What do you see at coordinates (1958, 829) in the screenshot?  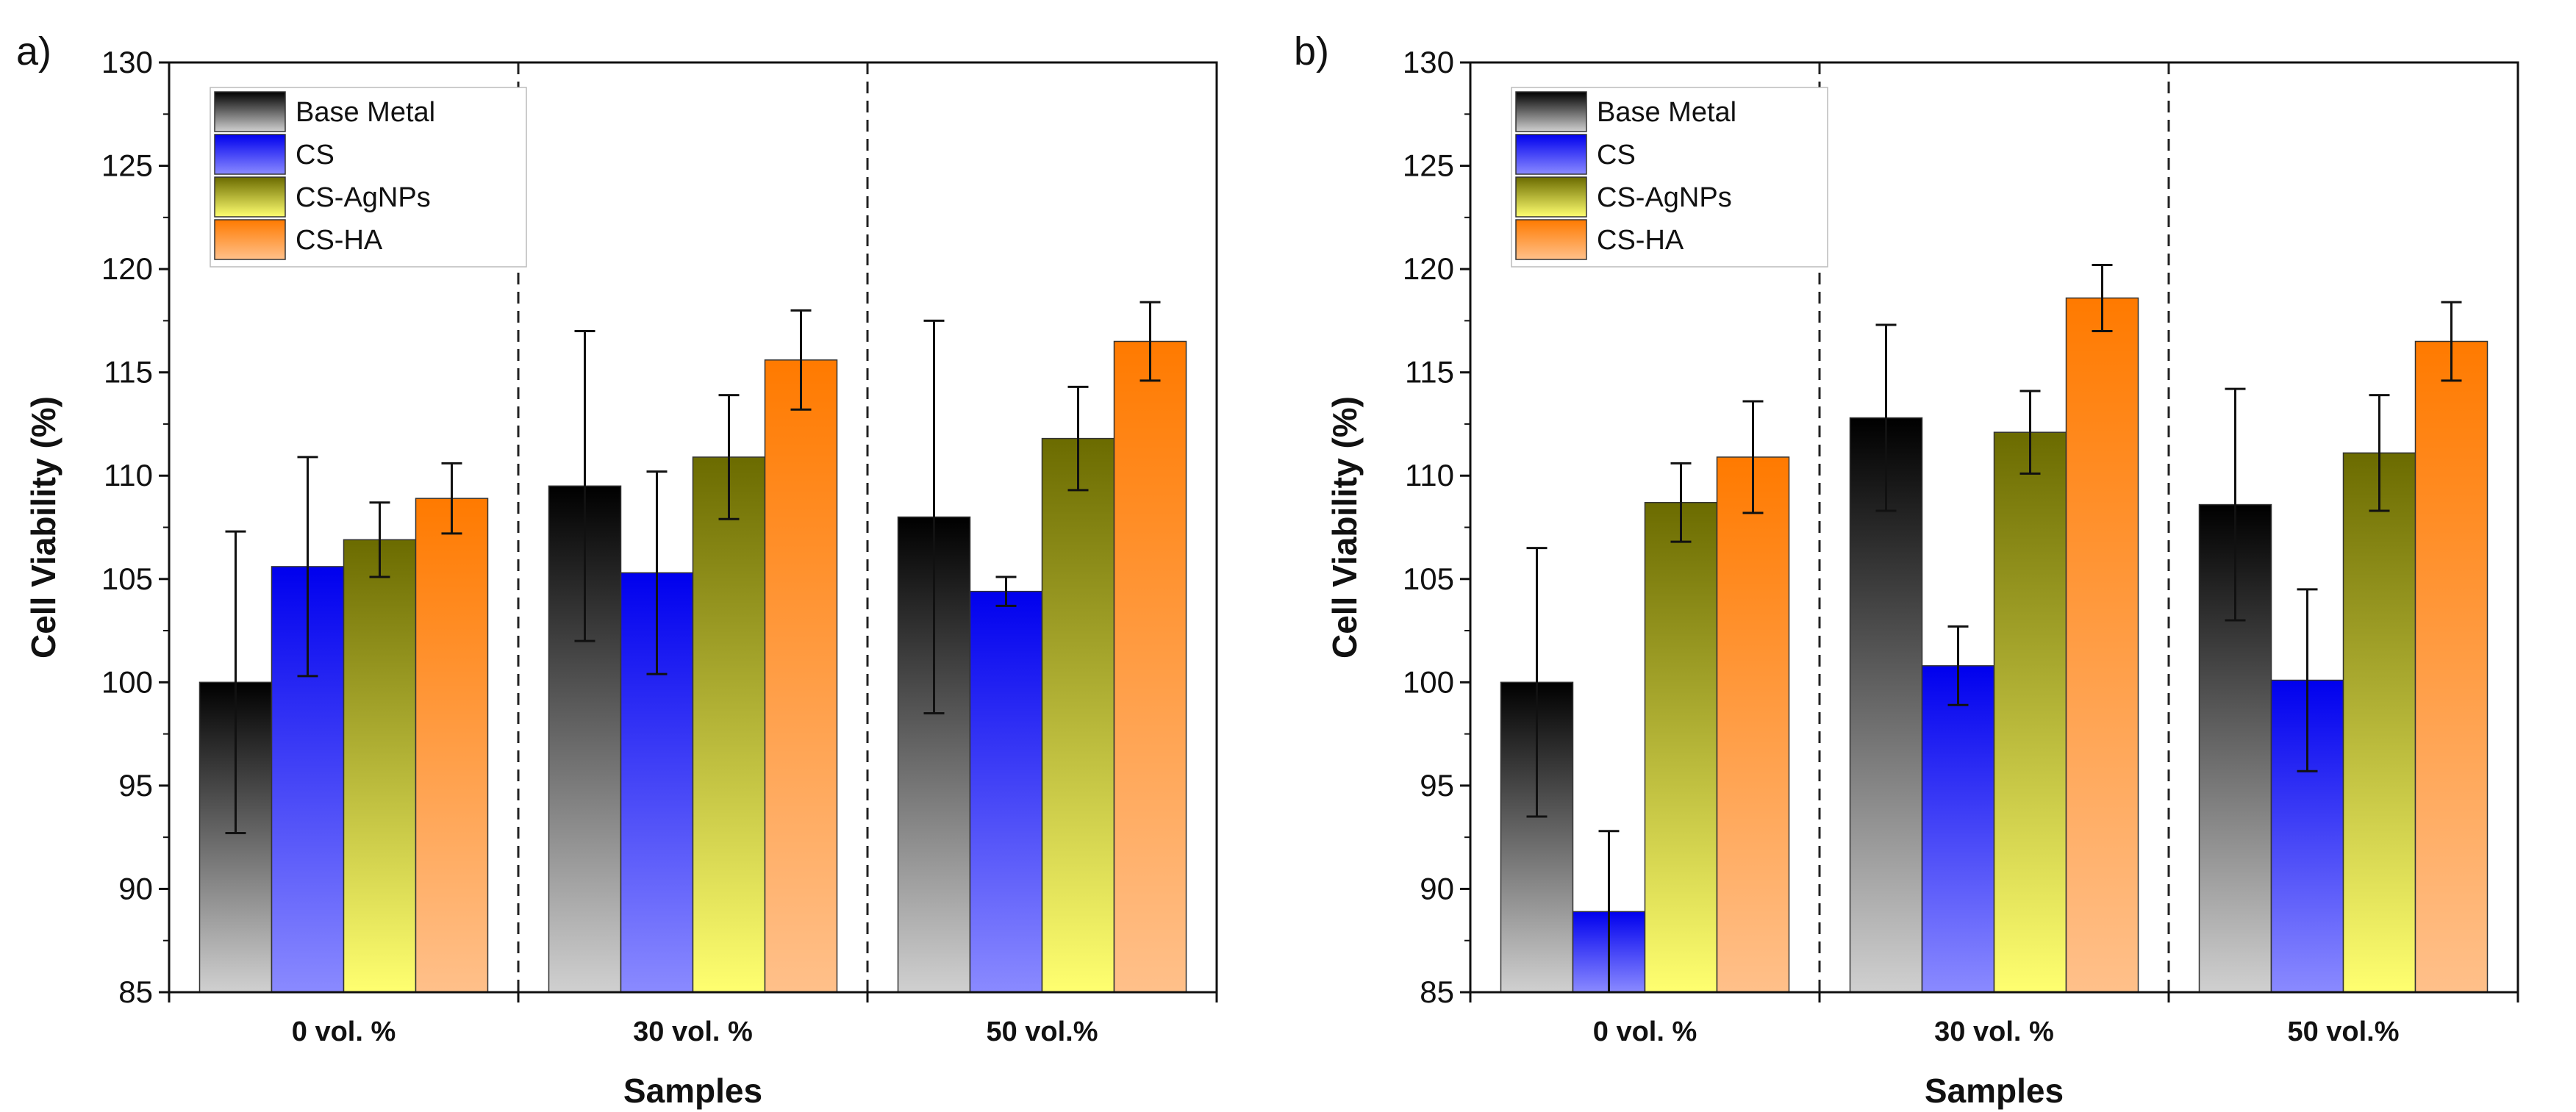 I see `bar-cs-30-vol` at bounding box center [1958, 829].